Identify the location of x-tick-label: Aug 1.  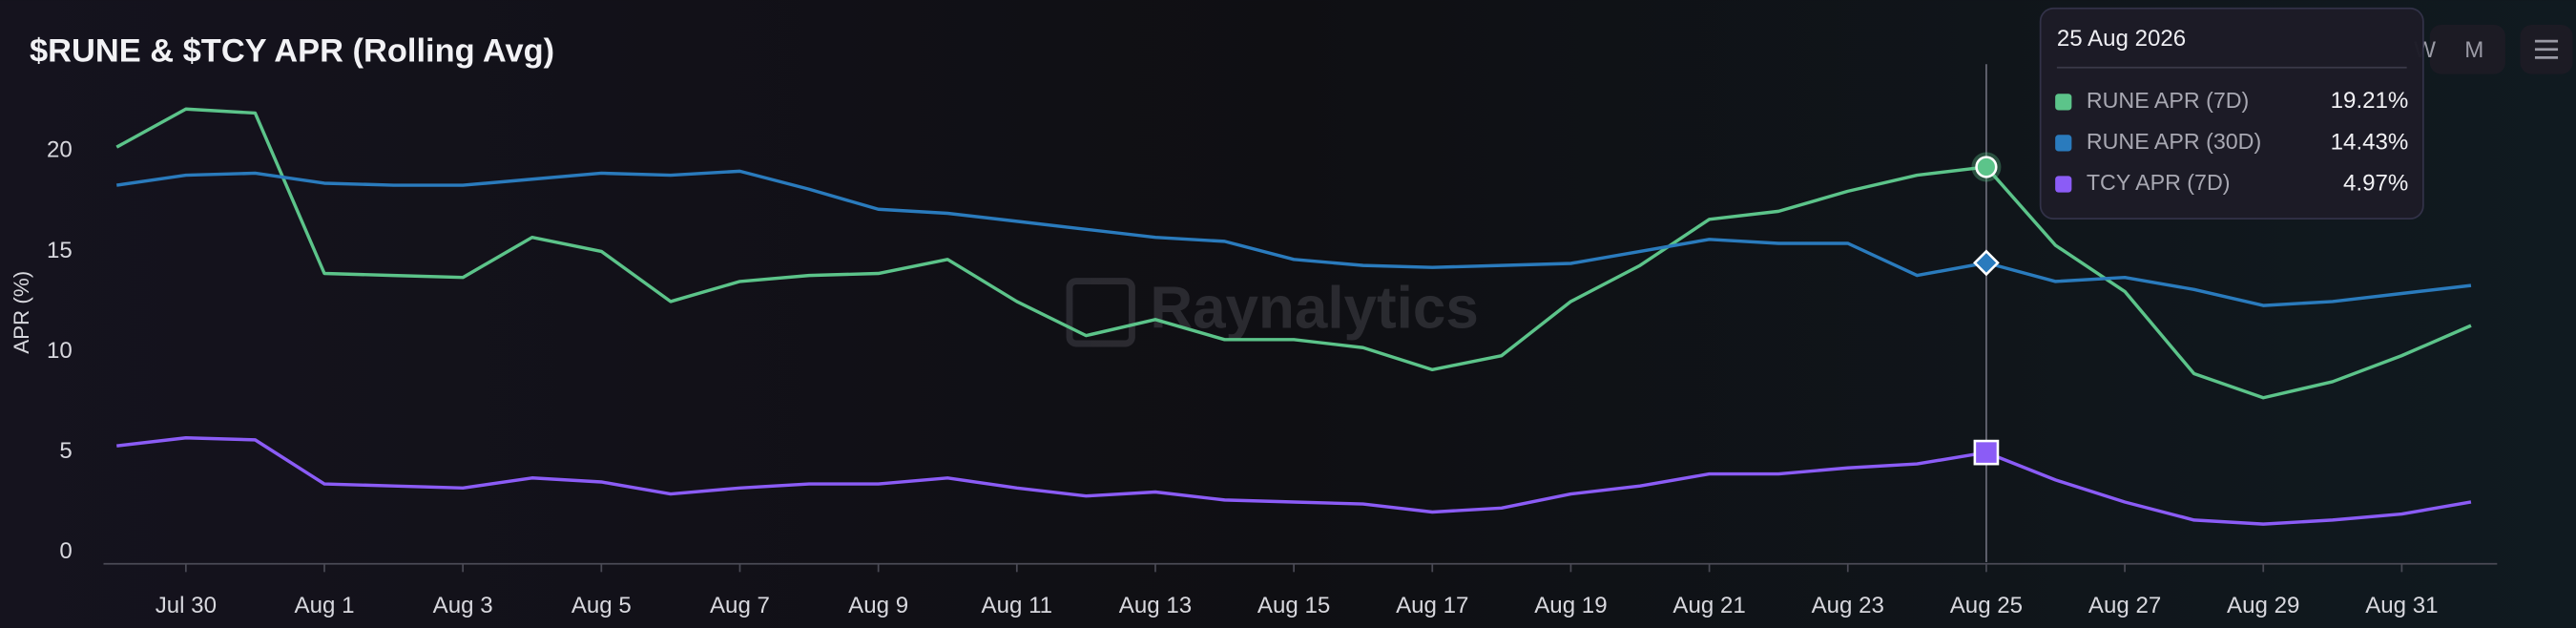
(325, 605).